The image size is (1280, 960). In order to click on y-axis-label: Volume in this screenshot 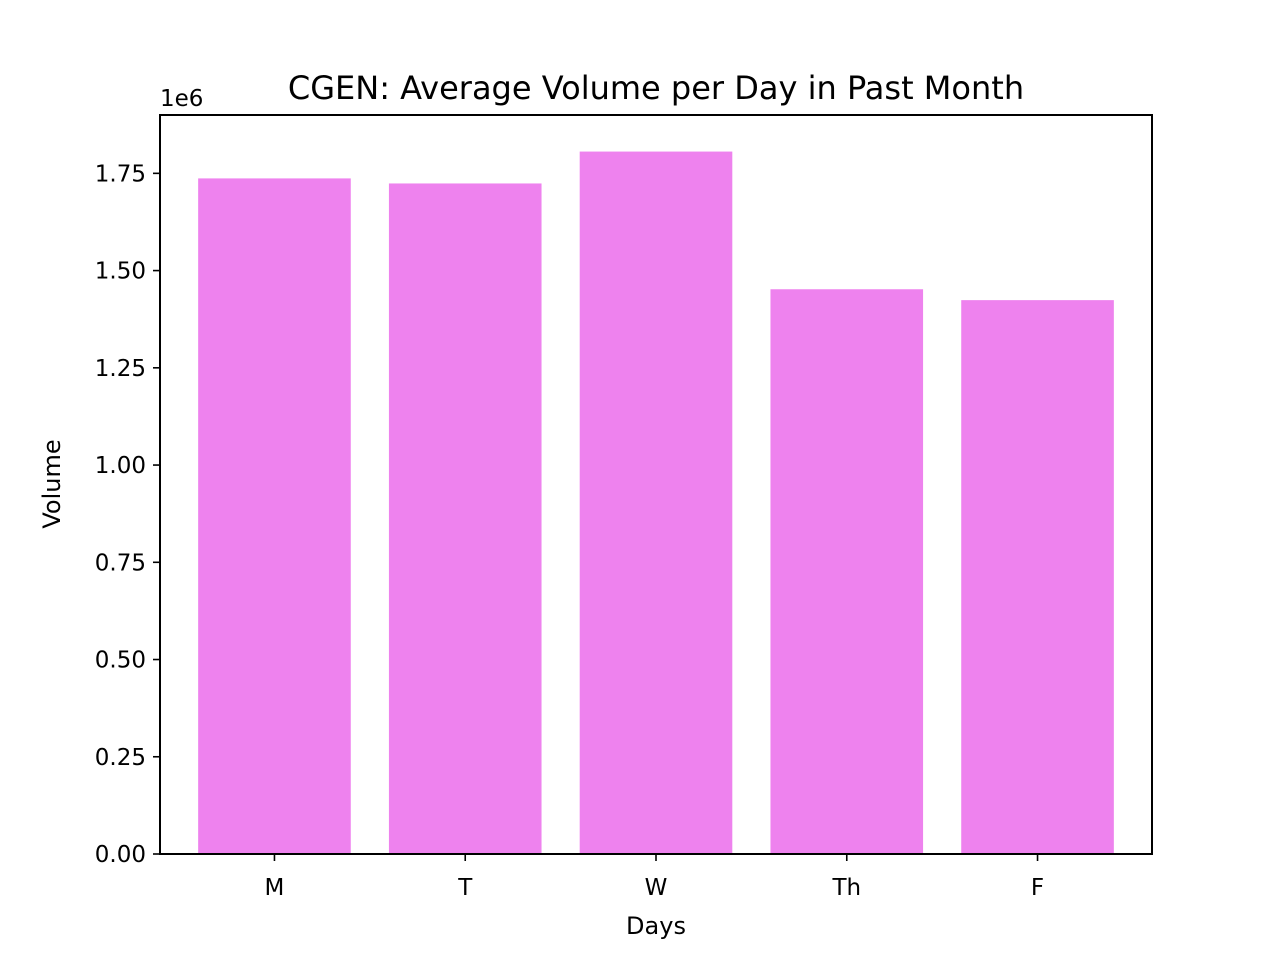, I will do `click(52, 483)`.